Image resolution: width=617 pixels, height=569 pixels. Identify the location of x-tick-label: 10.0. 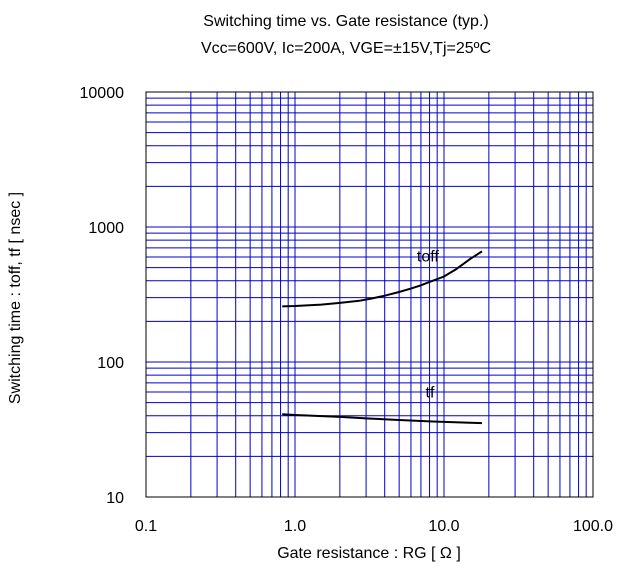
(443, 526).